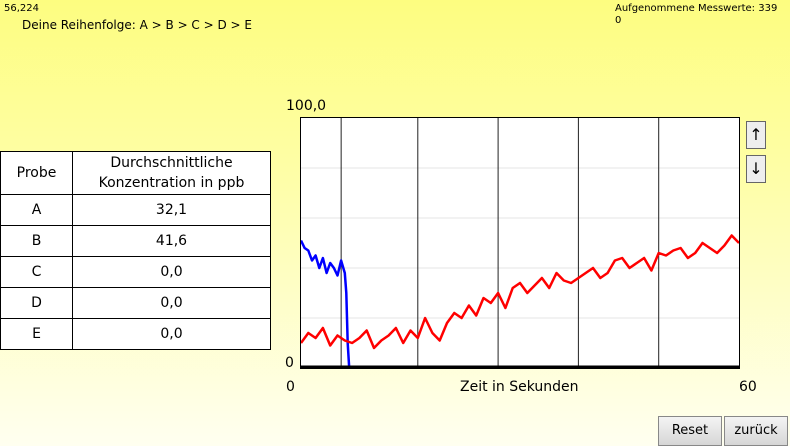 The height and width of the screenshot is (446, 790). What do you see at coordinates (306, 106) in the screenshot?
I see `y-axis-max-label: 100,0` at bounding box center [306, 106].